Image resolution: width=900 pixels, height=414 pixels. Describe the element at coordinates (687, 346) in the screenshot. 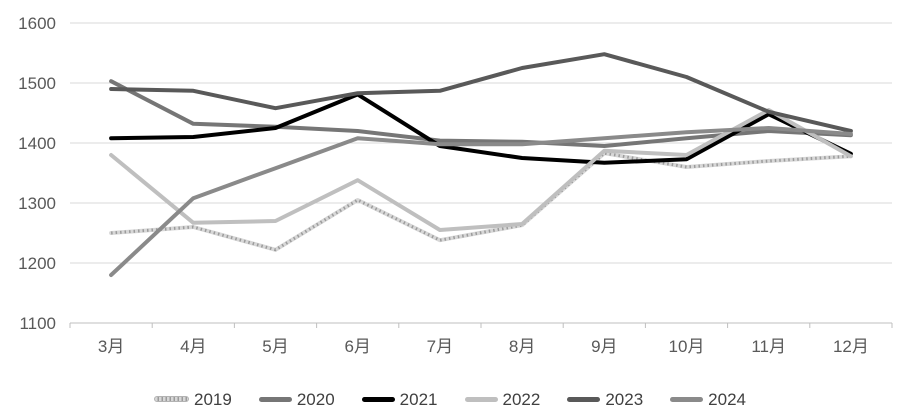

I see `x-axis-tick-label: 10月` at that location.